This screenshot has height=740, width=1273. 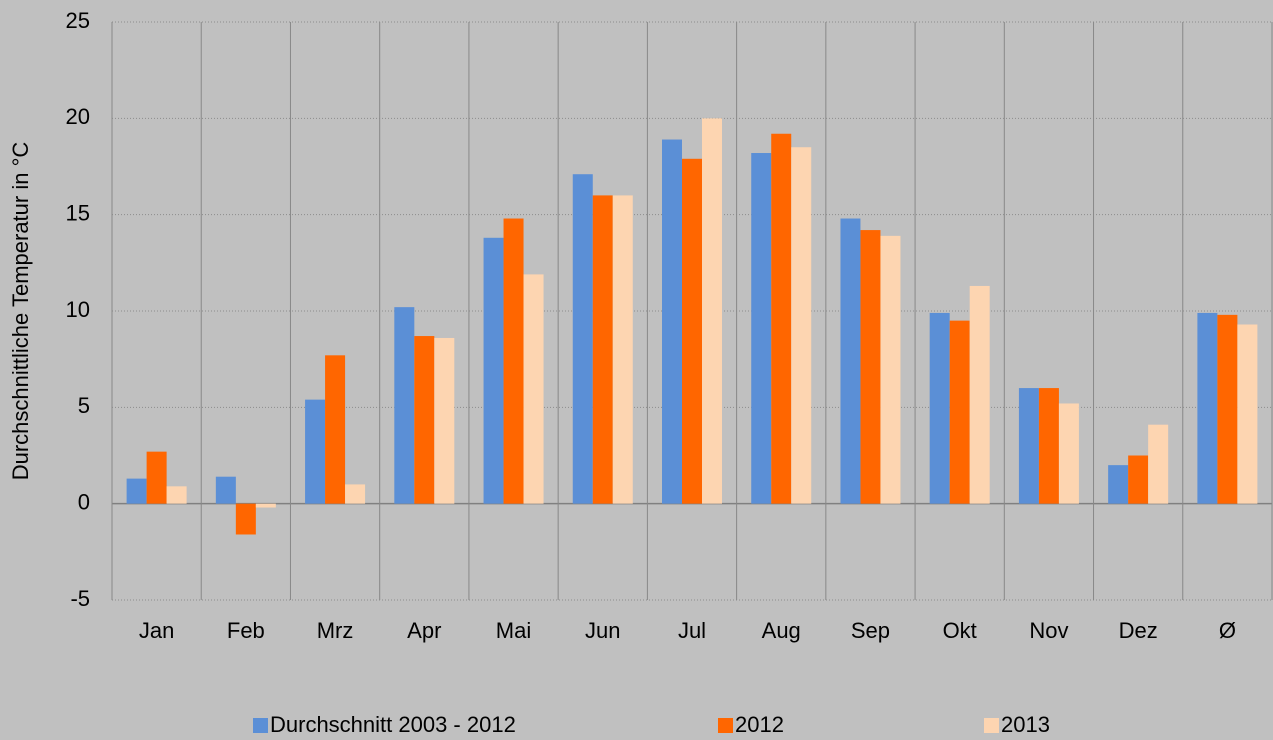 I want to click on x-tick-label: Jan, so click(x=156, y=630).